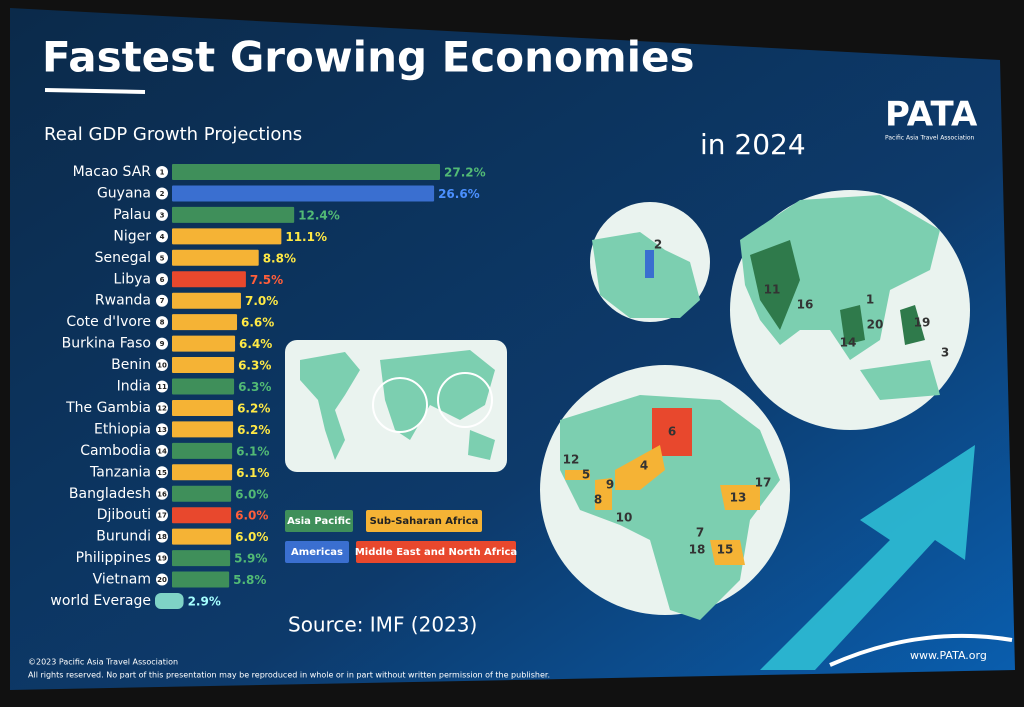 The image size is (1024, 707). What do you see at coordinates (649, 264) in the screenshot?
I see `guyana` at bounding box center [649, 264].